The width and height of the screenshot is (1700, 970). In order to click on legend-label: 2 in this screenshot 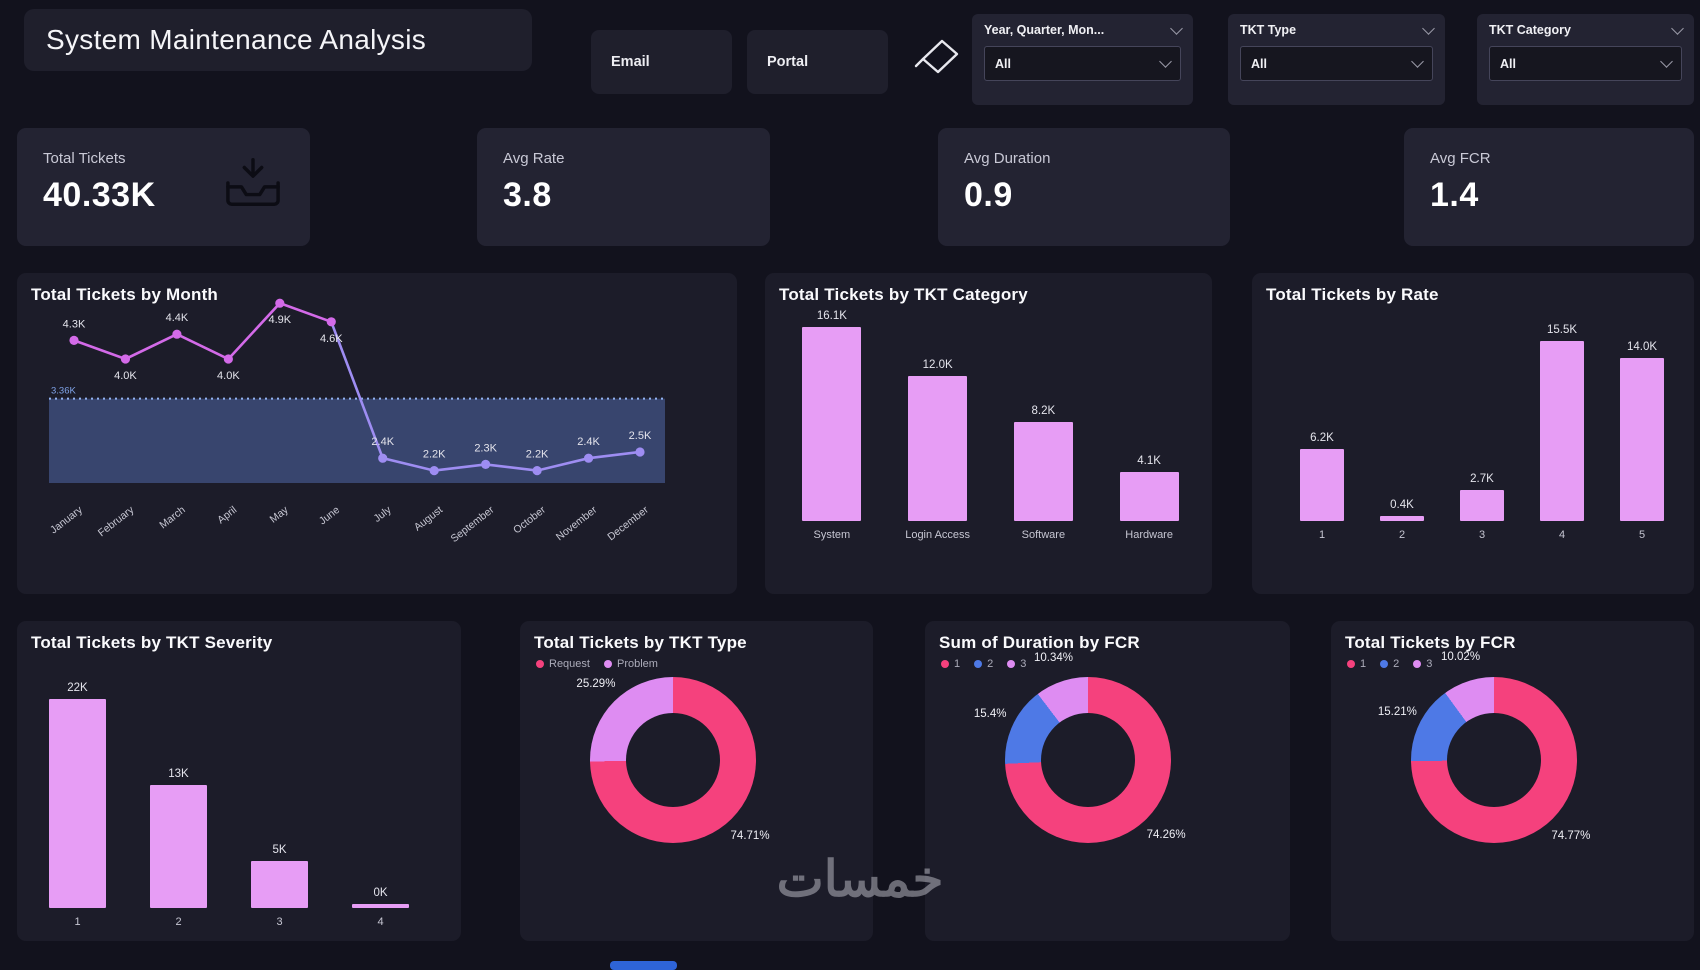, I will do `click(1396, 664)`.